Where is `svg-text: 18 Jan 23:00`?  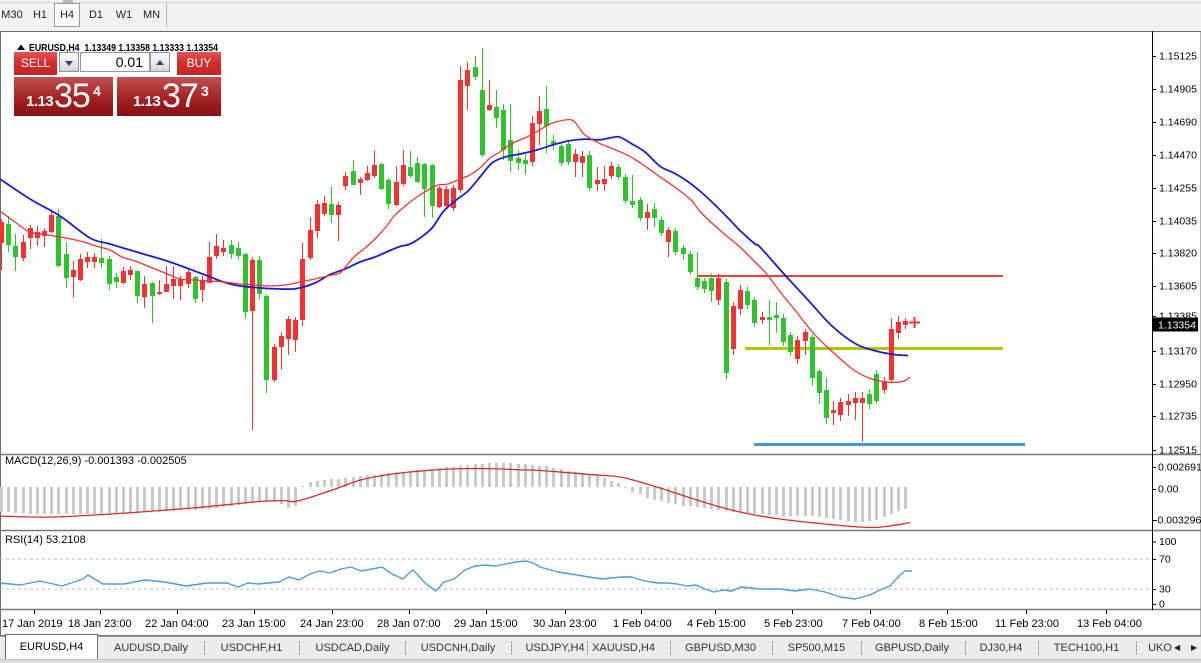 svg-text: 18 Jan 23:00 is located at coordinates (100, 624).